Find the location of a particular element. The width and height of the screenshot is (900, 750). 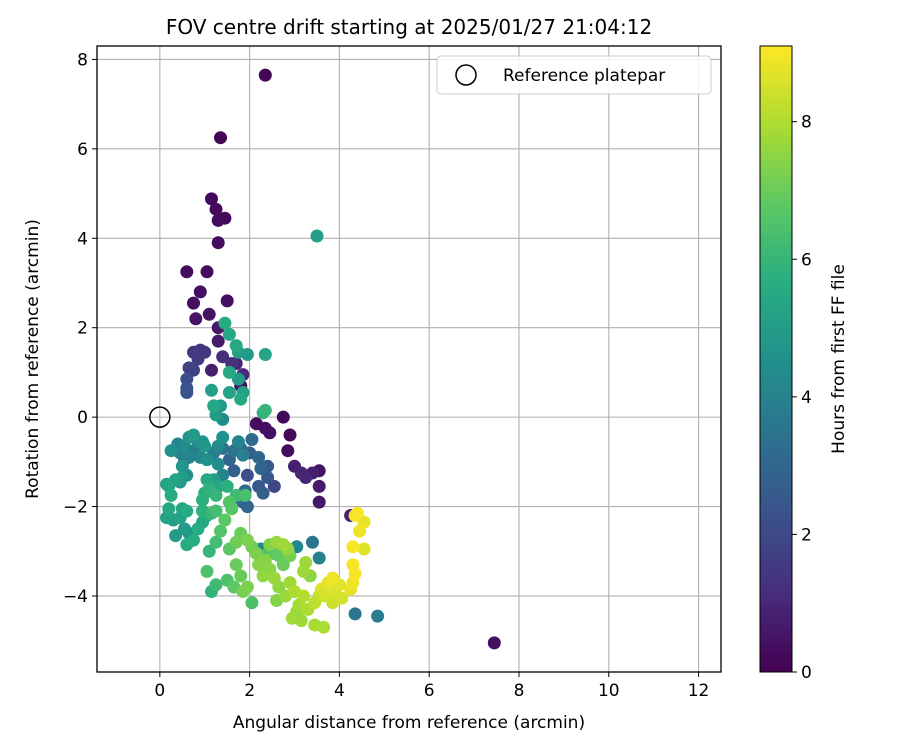

legend-box is located at coordinates (574, 75).